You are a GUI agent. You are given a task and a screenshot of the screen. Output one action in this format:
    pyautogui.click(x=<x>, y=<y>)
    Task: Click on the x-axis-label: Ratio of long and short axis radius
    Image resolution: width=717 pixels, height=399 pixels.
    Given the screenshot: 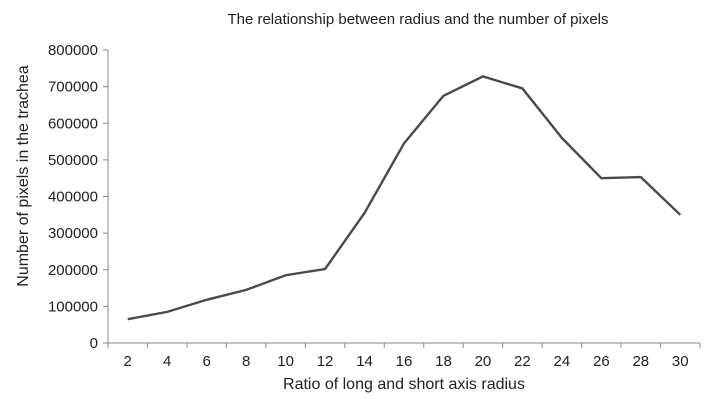 What is the action you would take?
    pyautogui.click(x=404, y=384)
    